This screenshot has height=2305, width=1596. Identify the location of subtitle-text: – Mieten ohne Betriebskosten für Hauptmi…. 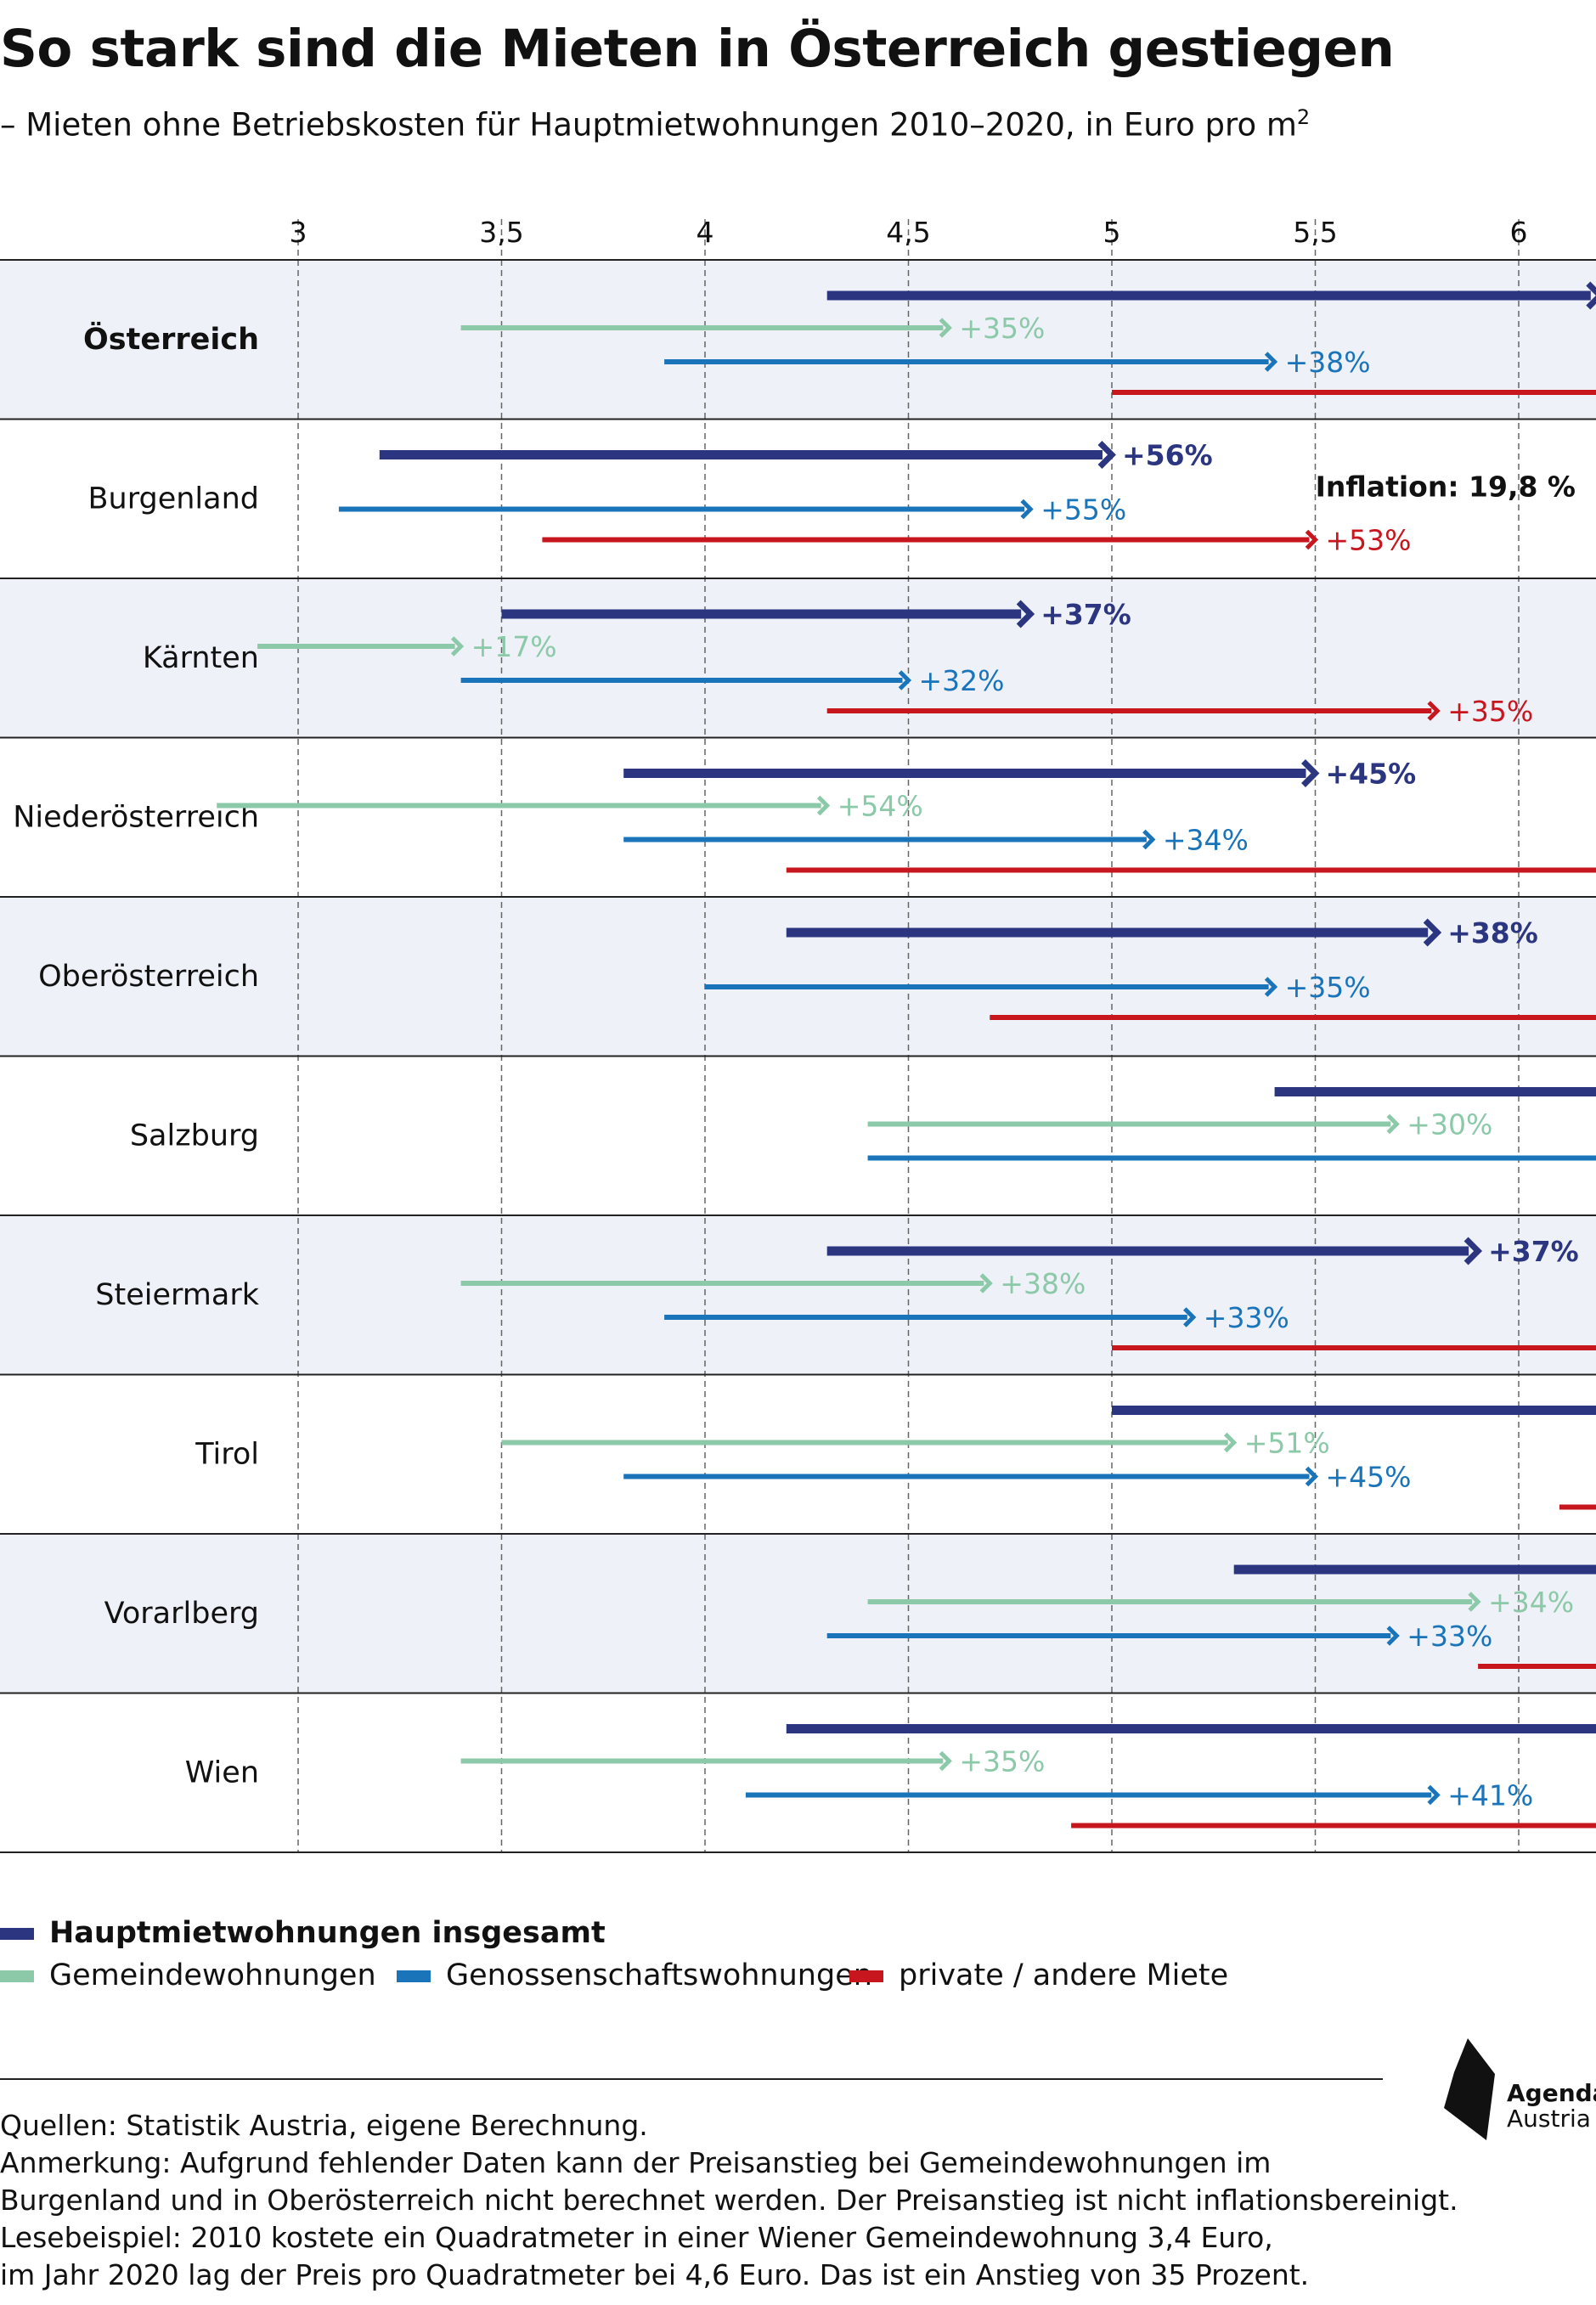
(648, 125).